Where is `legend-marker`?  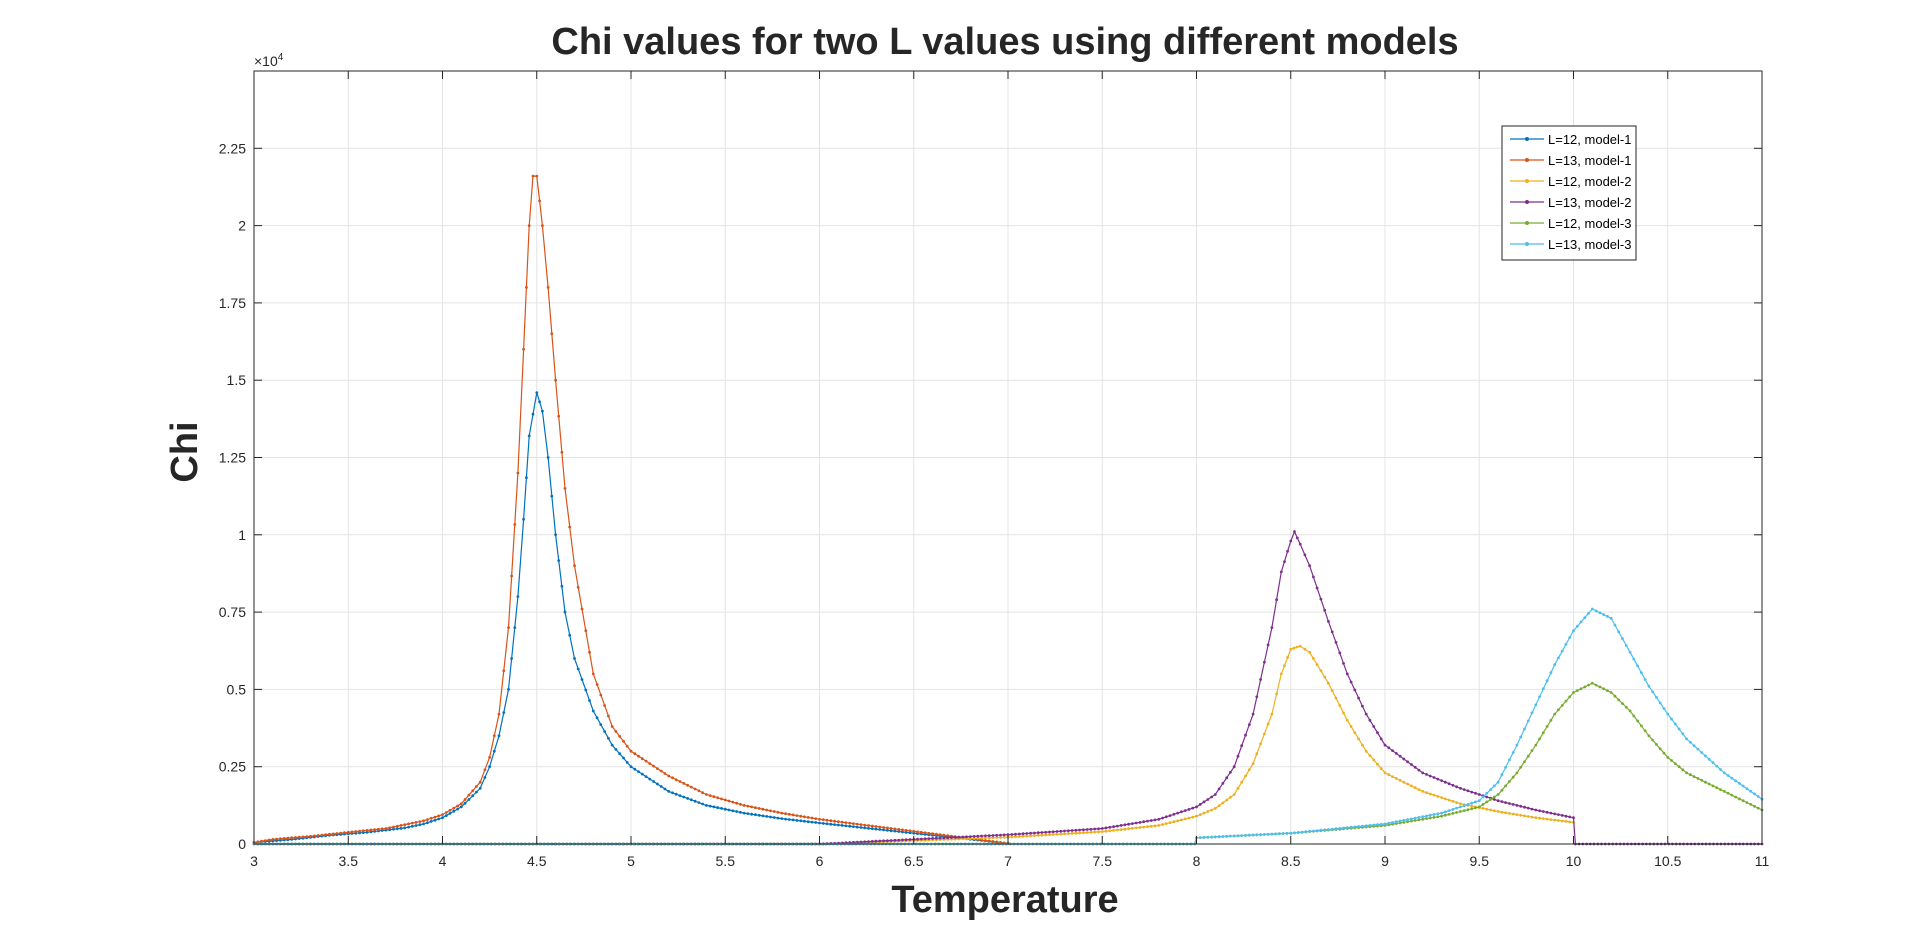
legend-marker is located at coordinates (1527, 160).